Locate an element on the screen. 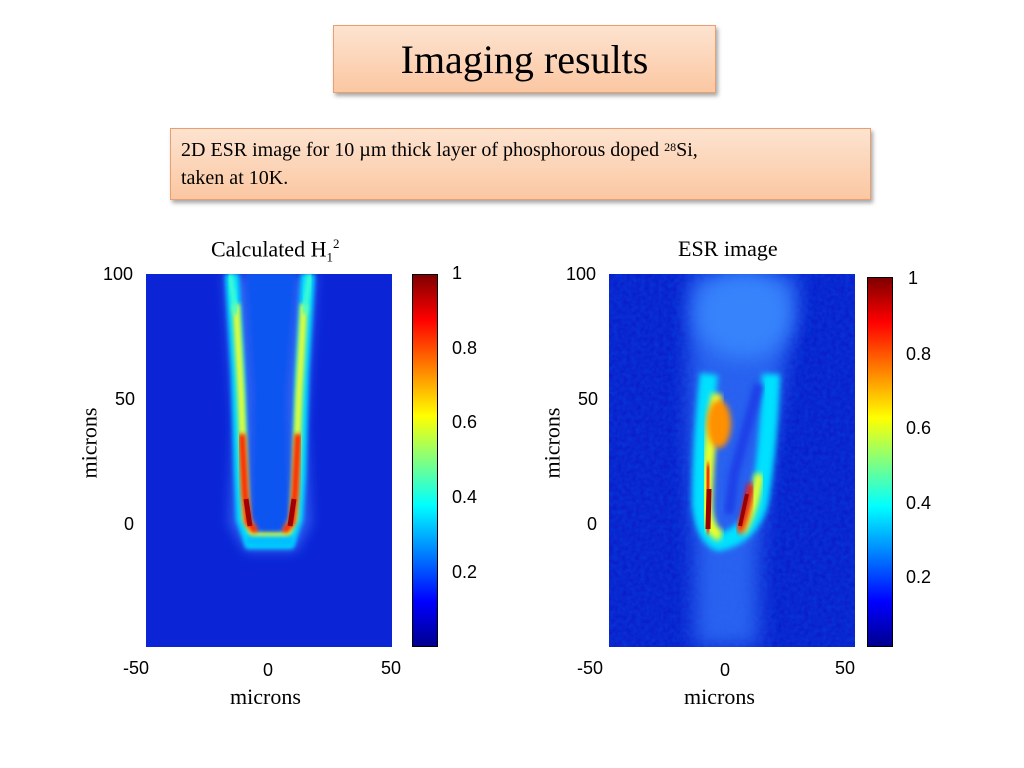 The width and height of the screenshot is (1024, 768). right-ylabel: microns is located at coordinates (552, 443).